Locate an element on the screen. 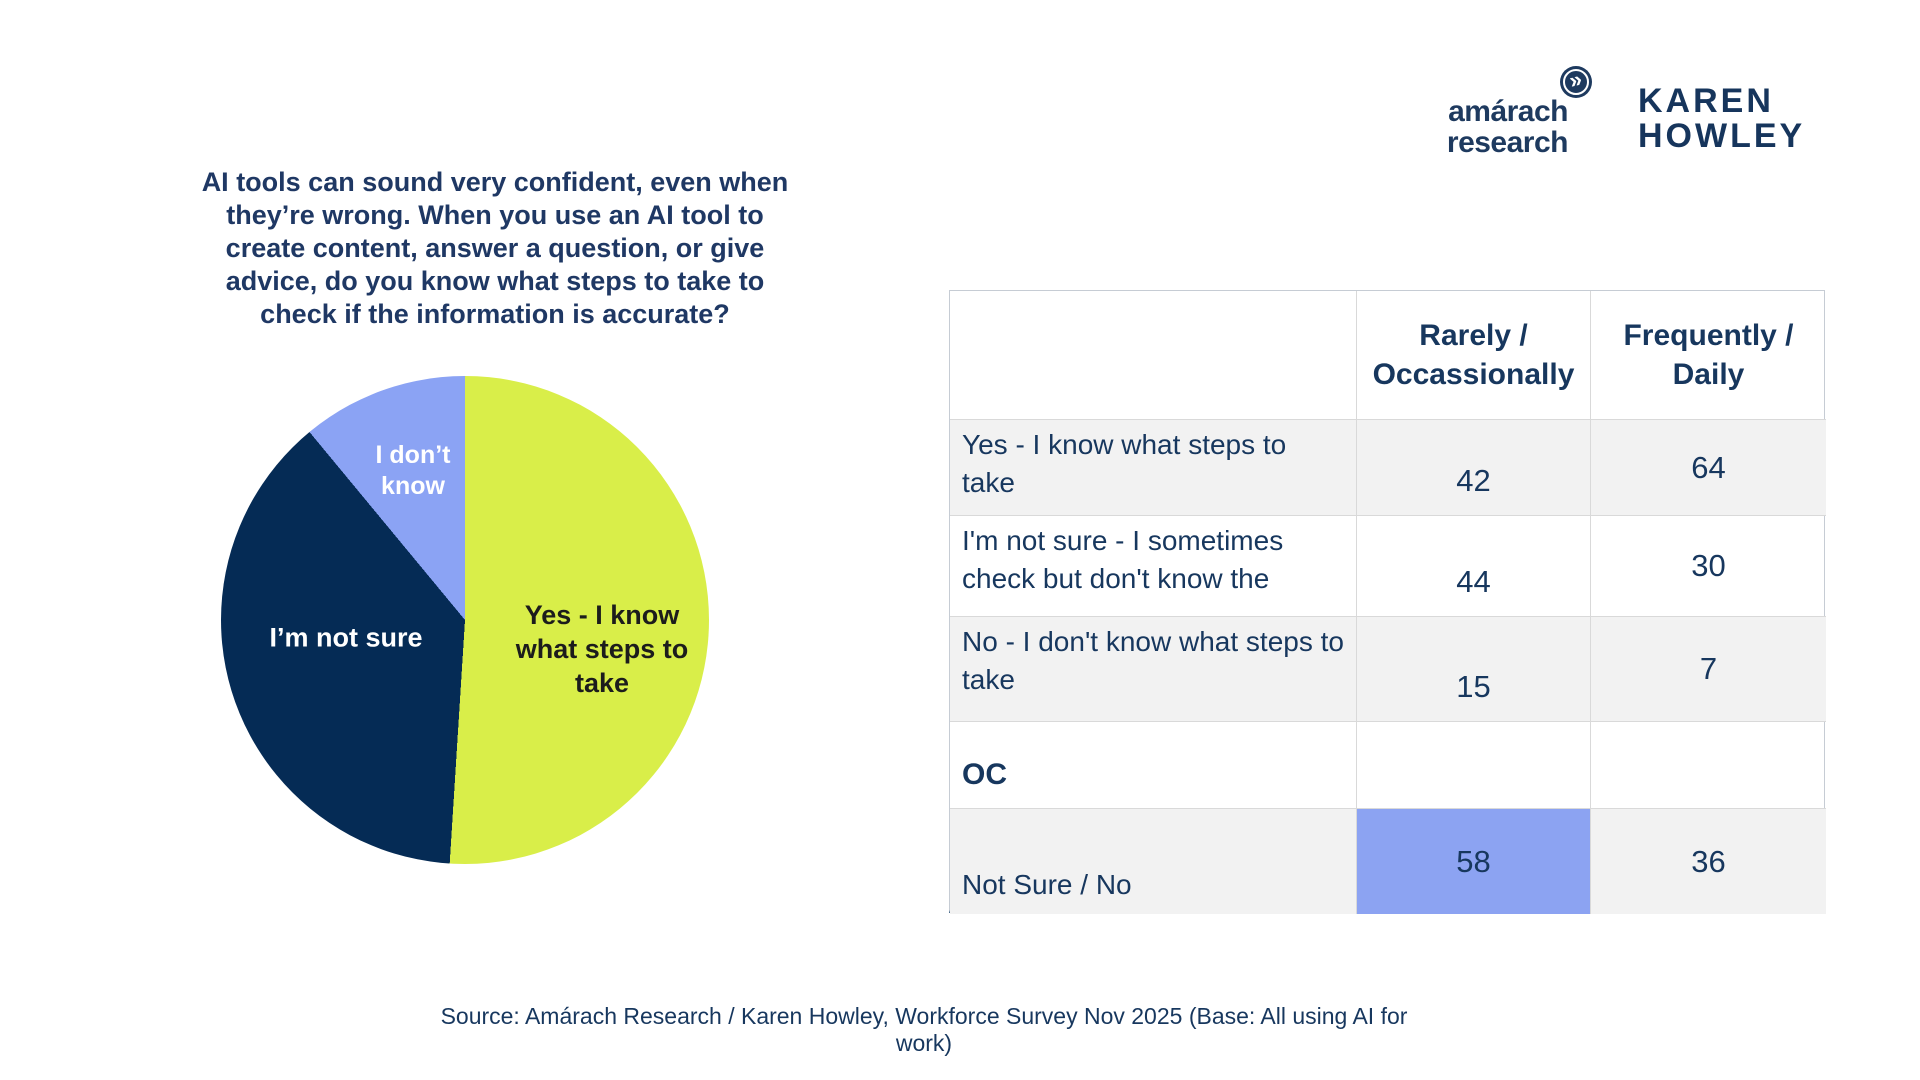  question-title-line: check if the information is accurate? is located at coordinates (495, 314).